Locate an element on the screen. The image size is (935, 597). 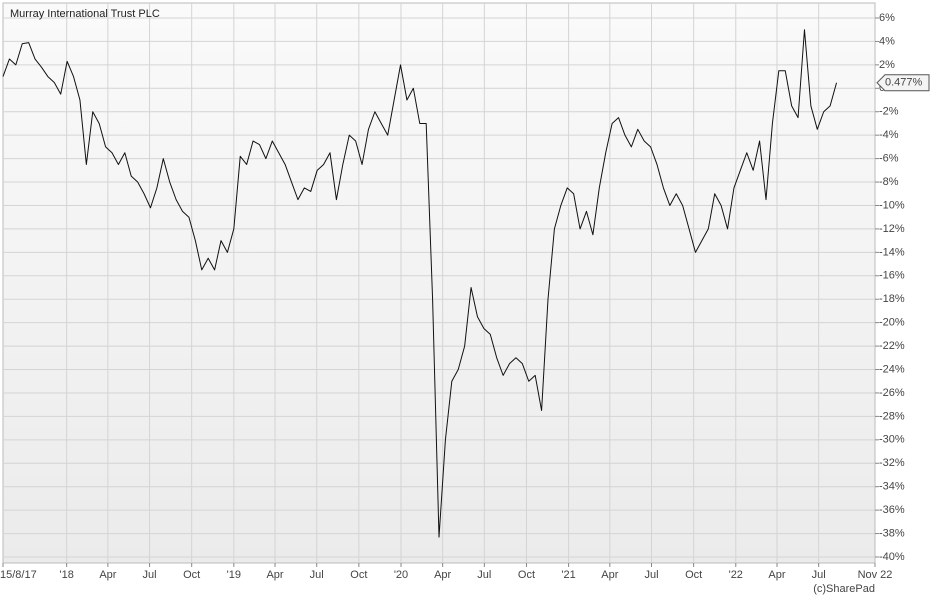
x-tick-label: '19 is located at coordinates (234, 575).